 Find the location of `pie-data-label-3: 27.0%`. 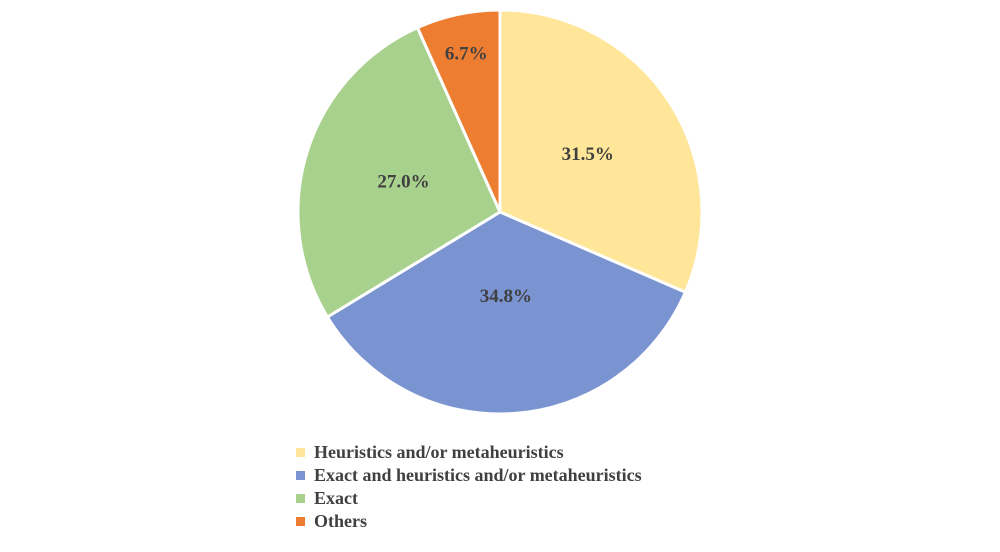

pie-data-label-3: 27.0% is located at coordinates (403, 181).